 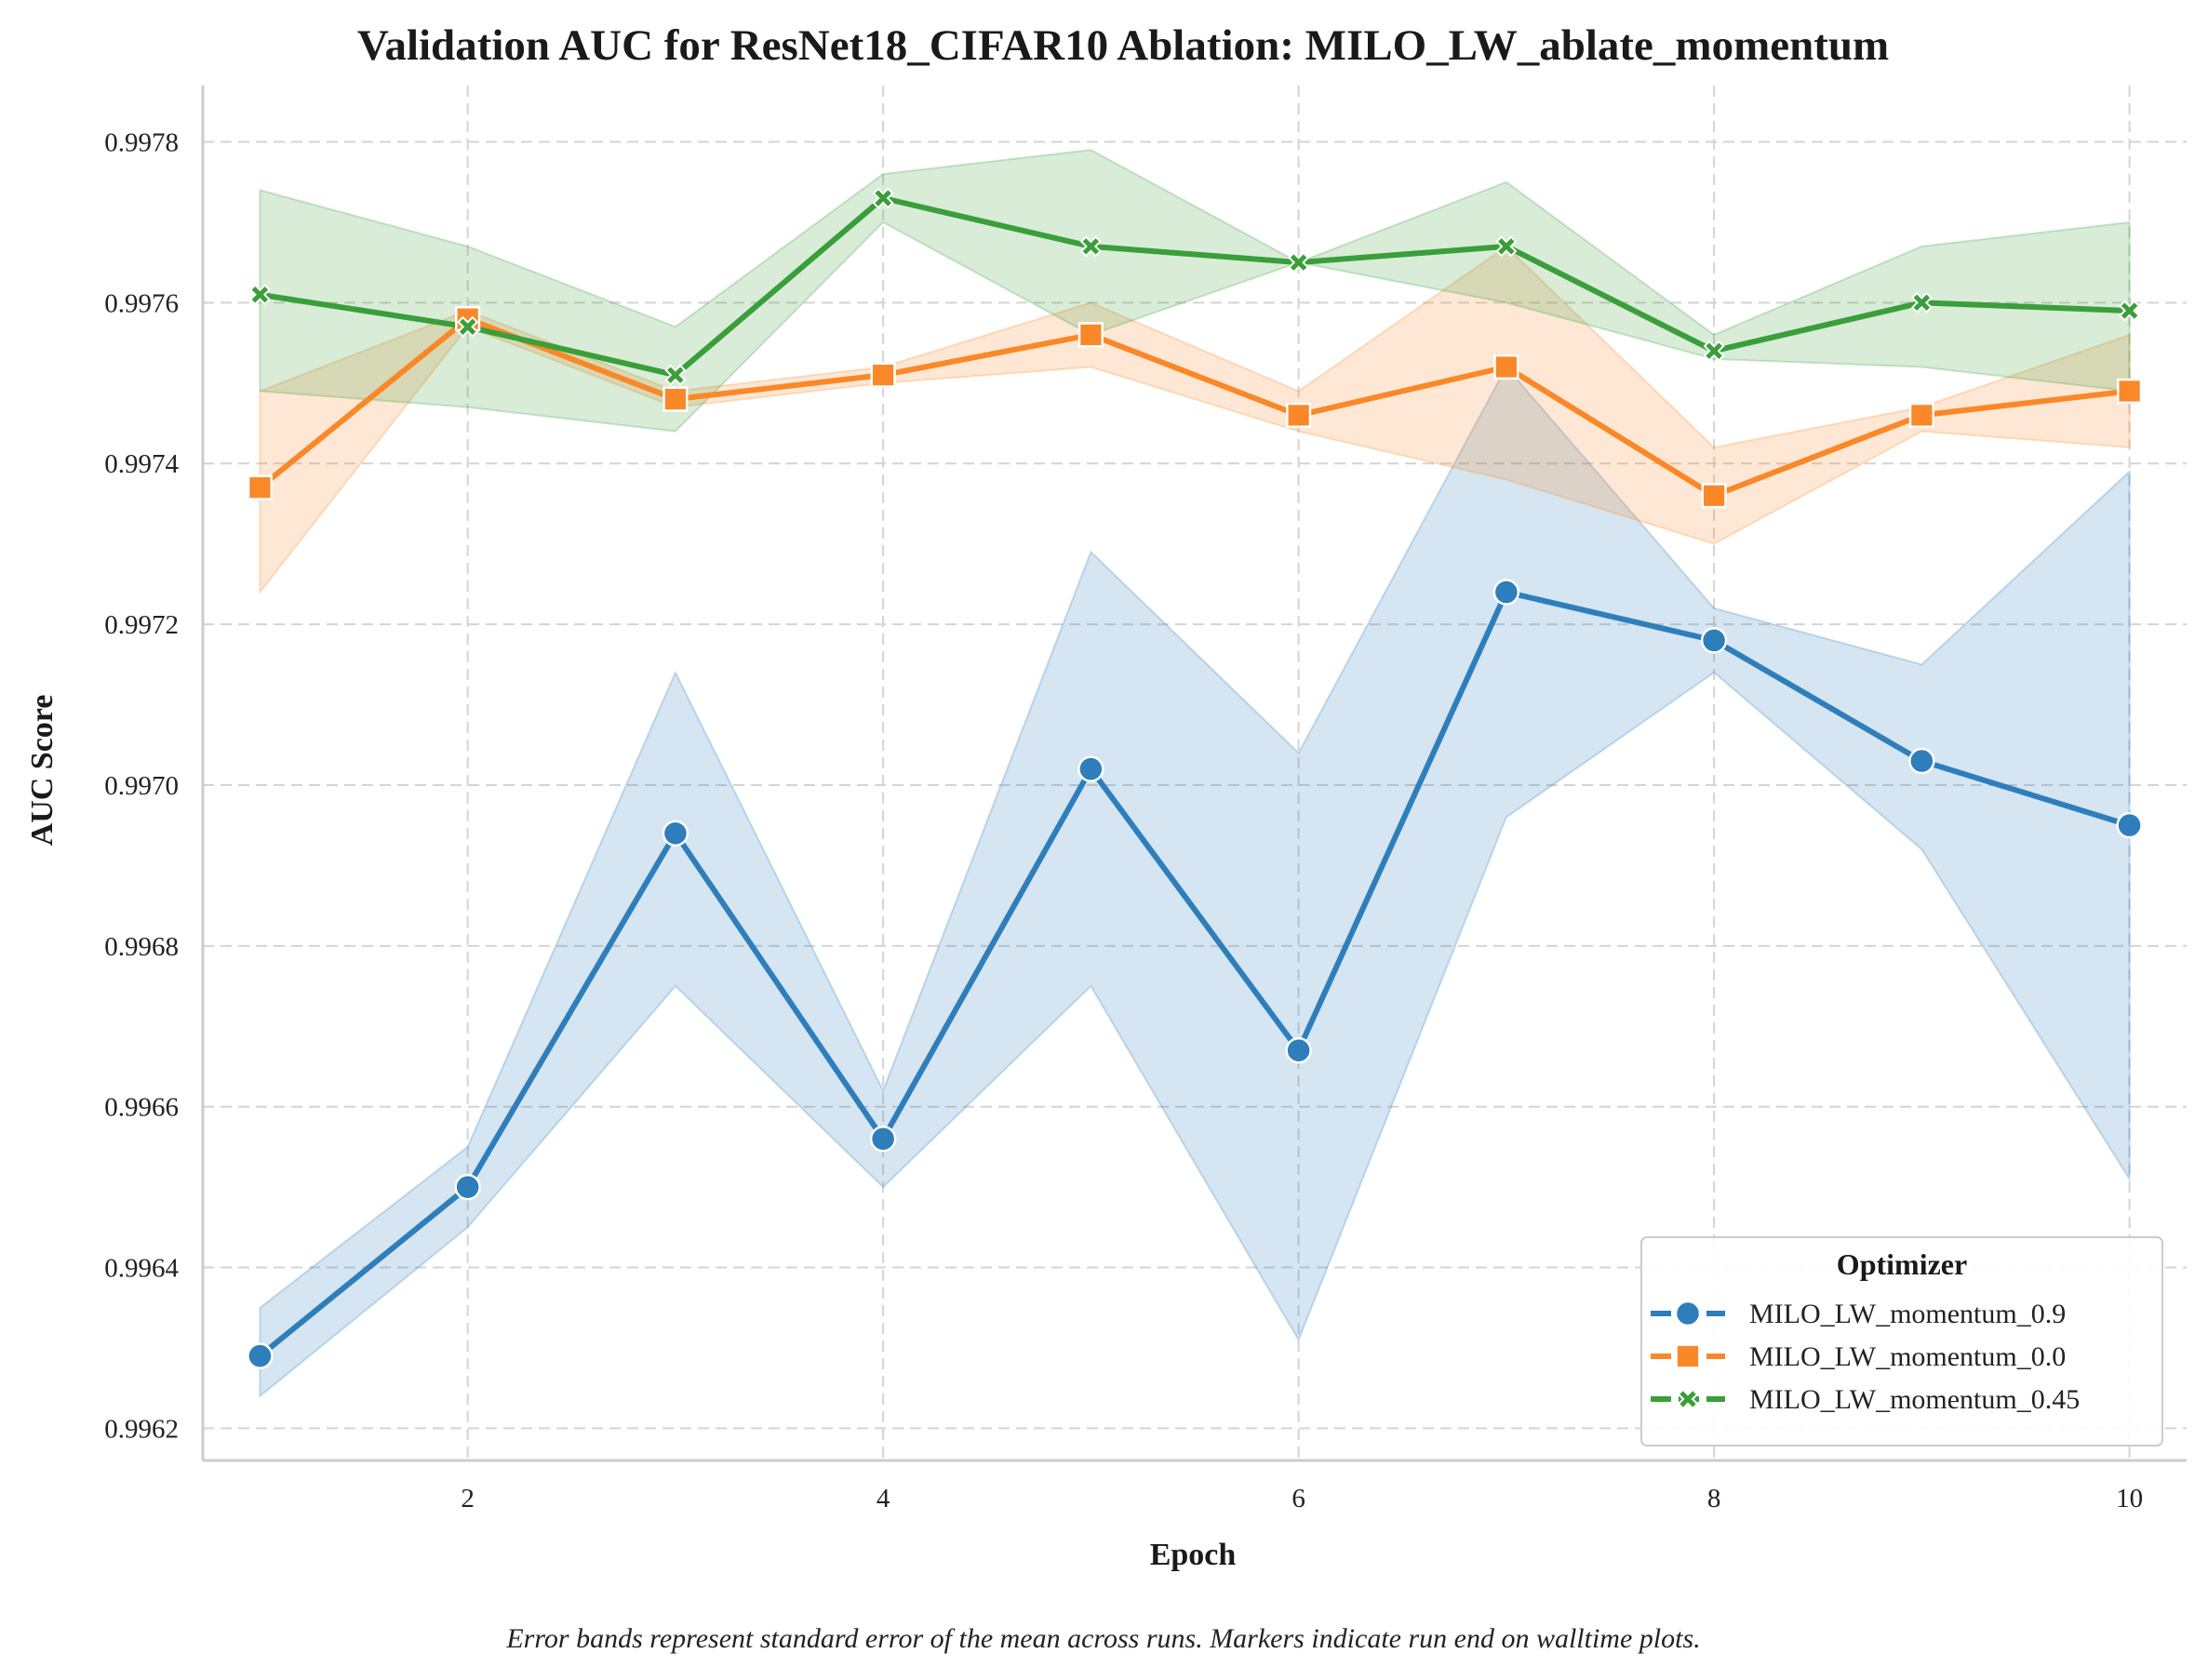 I want to click on y-tick-label: 0.9978, so click(x=141, y=143).